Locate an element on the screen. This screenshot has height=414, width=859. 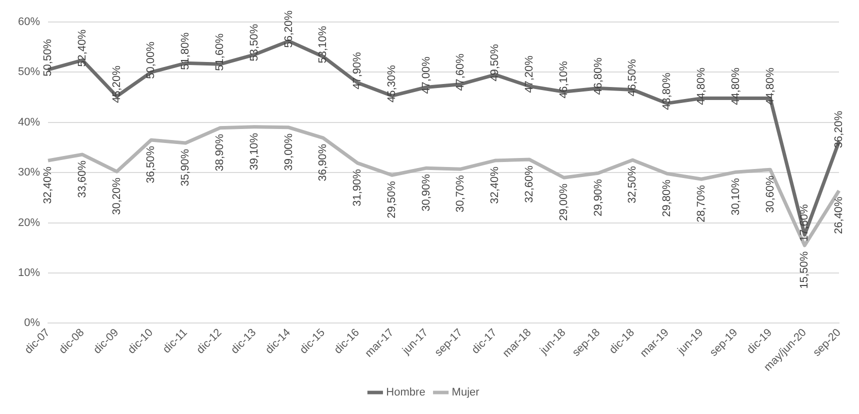
y-tick-label: 30% is located at coordinates (29, 172).